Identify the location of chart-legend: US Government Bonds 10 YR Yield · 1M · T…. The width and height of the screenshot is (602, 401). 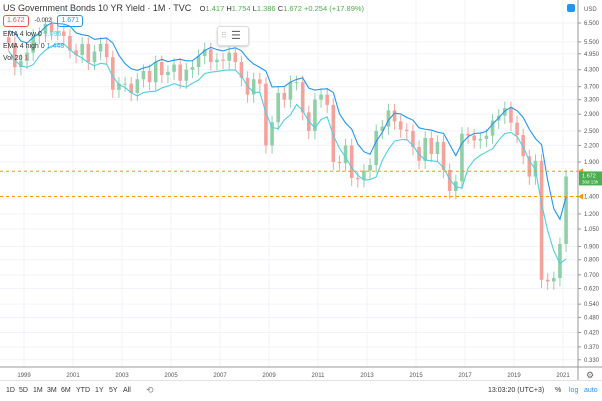
(183, 8).